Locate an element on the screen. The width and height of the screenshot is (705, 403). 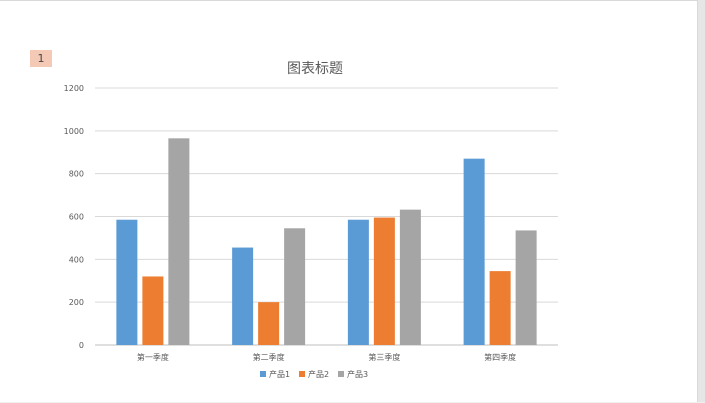
x-tick-label: 第三季度 is located at coordinates (384, 357).